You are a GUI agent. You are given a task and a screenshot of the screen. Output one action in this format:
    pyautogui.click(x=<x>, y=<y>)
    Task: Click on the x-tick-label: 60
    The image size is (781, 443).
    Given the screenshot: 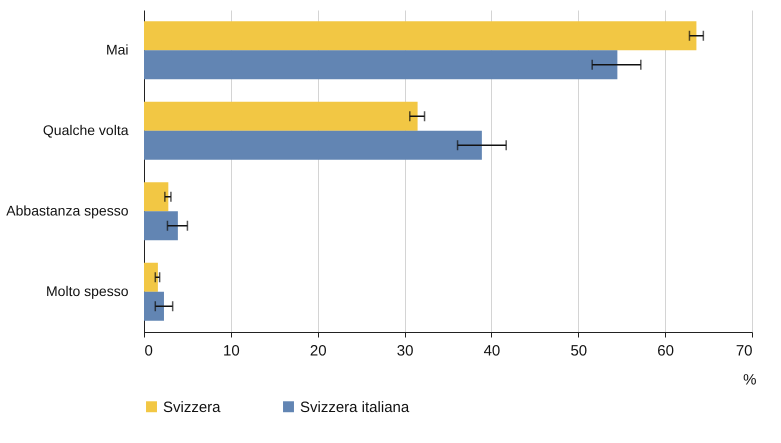 What is the action you would take?
    pyautogui.click(x=665, y=351)
    